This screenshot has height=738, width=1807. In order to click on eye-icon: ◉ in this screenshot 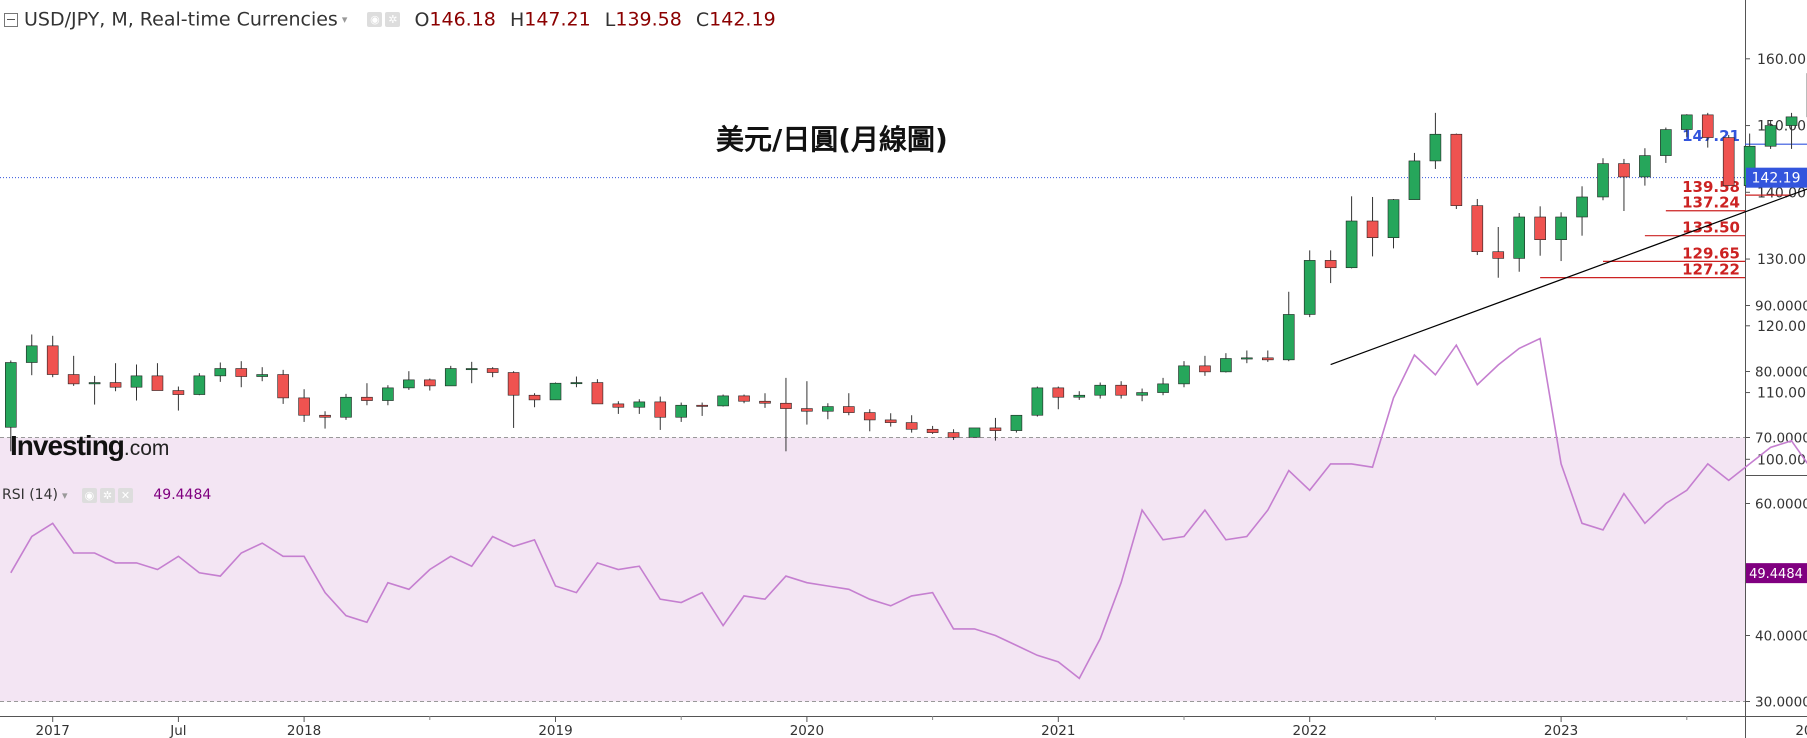, I will do `click(375, 19)`.